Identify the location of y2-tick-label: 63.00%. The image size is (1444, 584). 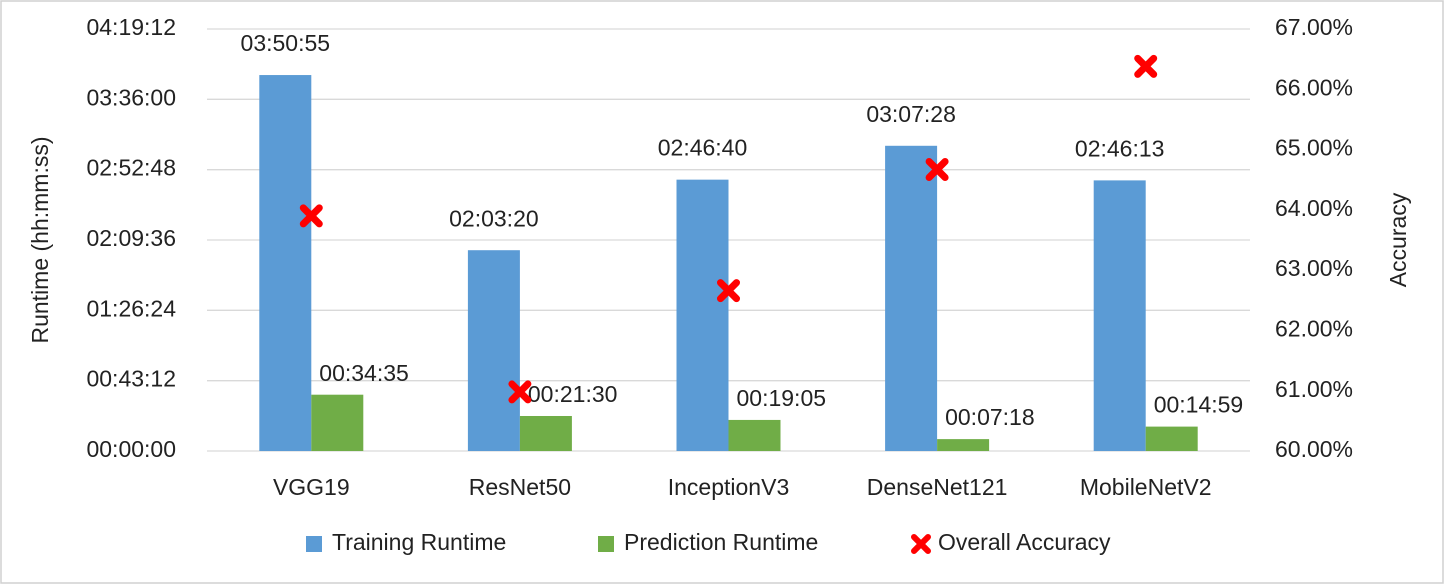
(1314, 268).